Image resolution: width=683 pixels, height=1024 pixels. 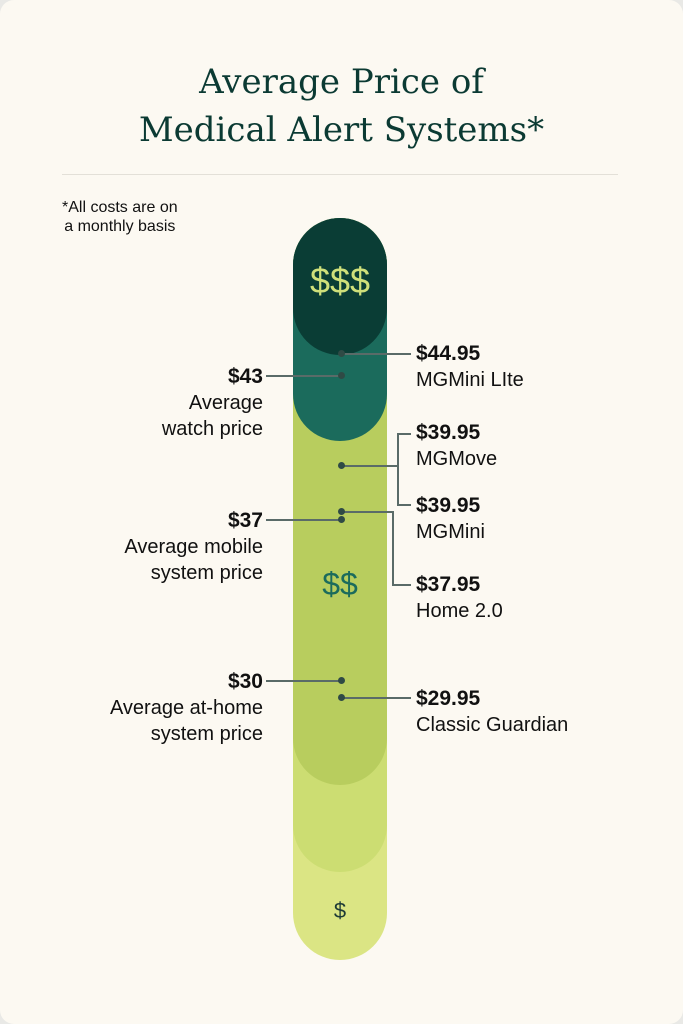 What do you see at coordinates (448, 584) in the screenshot?
I see `product-price: $37.95` at bounding box center [448, 584].